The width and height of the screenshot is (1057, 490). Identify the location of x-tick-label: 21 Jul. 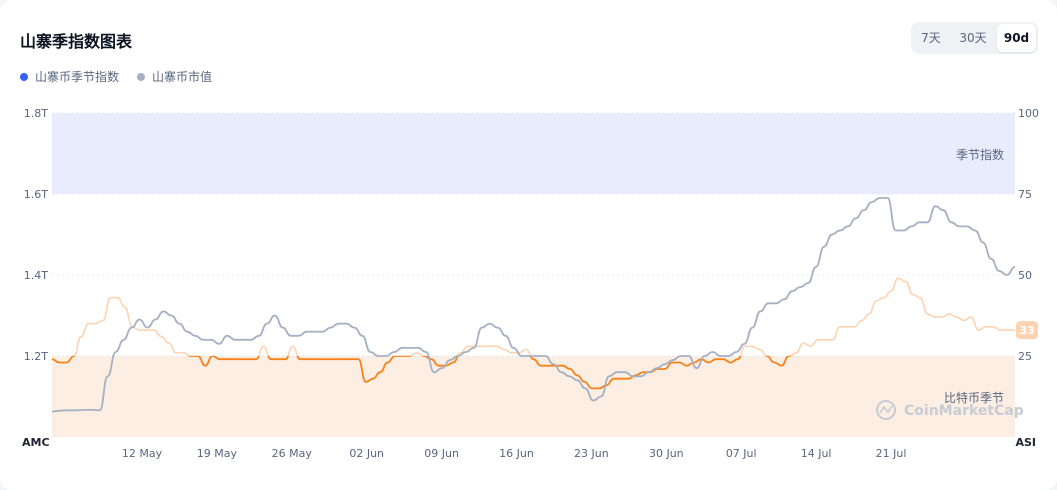
(891, 453).